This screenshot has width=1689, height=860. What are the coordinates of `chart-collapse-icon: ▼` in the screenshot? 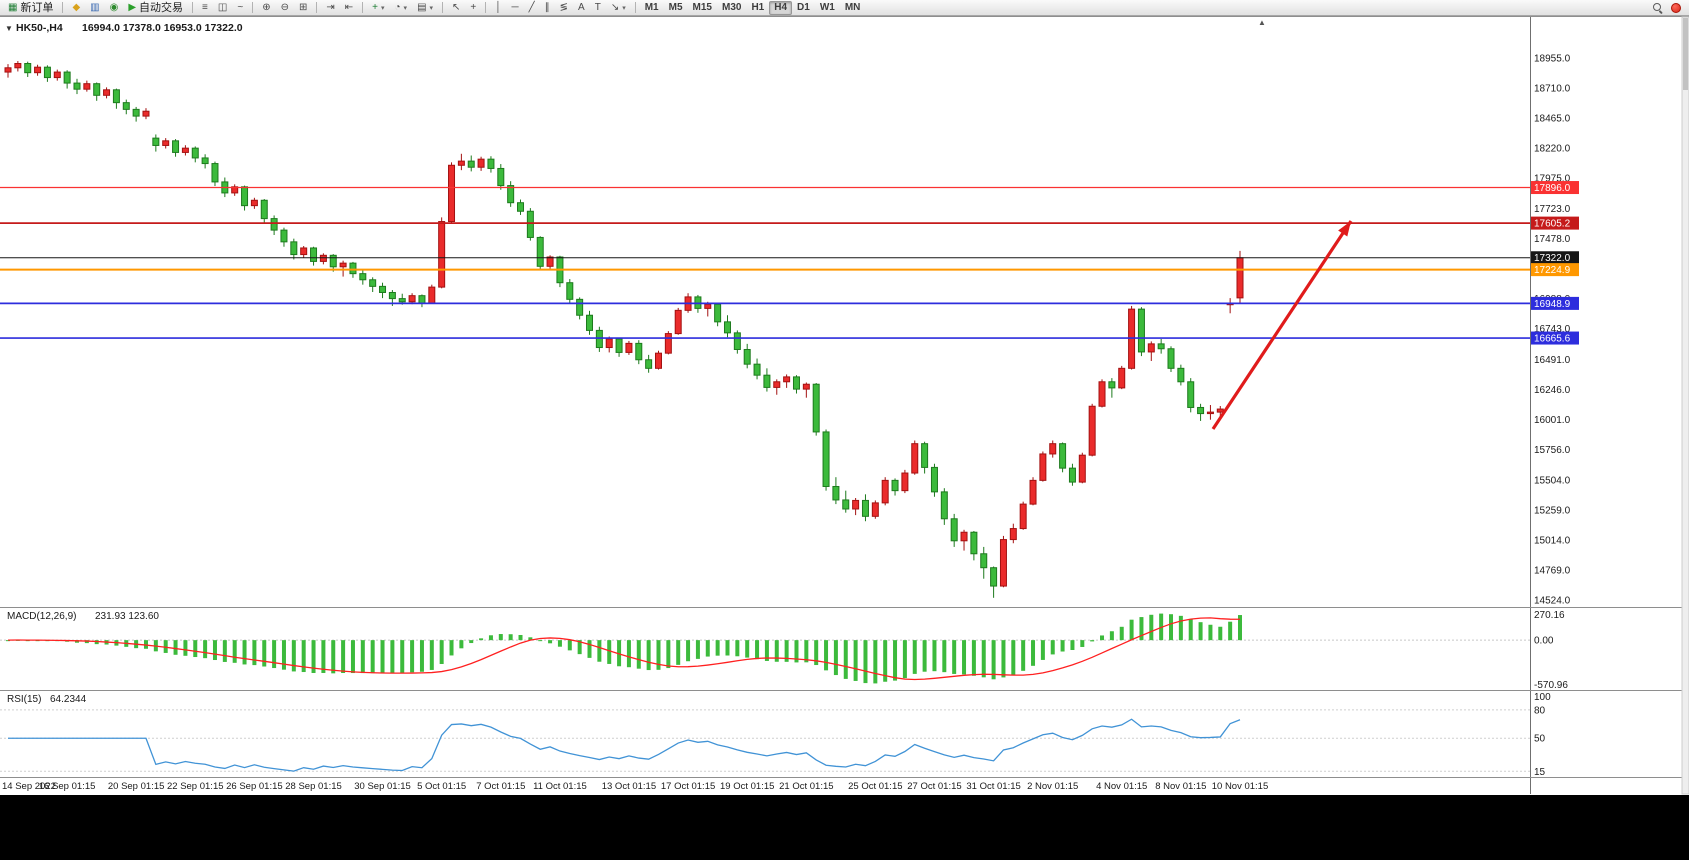 It's located at (9, 28).